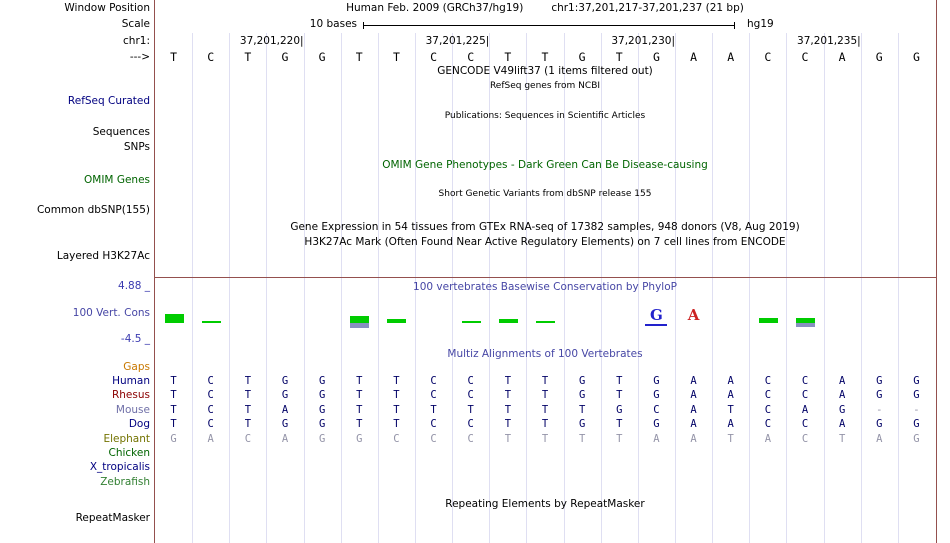  Describe the element at coordinates (131, 381) in the screenshot. I see `species-label-human: Human` at that location.